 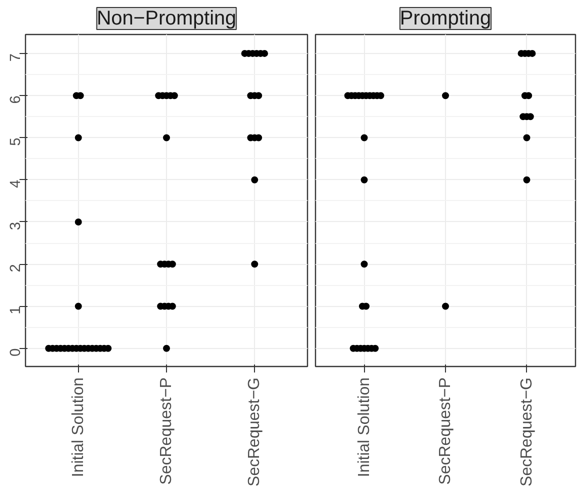 I want to click on y-tick-label: 7, so click(x=16, y=57).